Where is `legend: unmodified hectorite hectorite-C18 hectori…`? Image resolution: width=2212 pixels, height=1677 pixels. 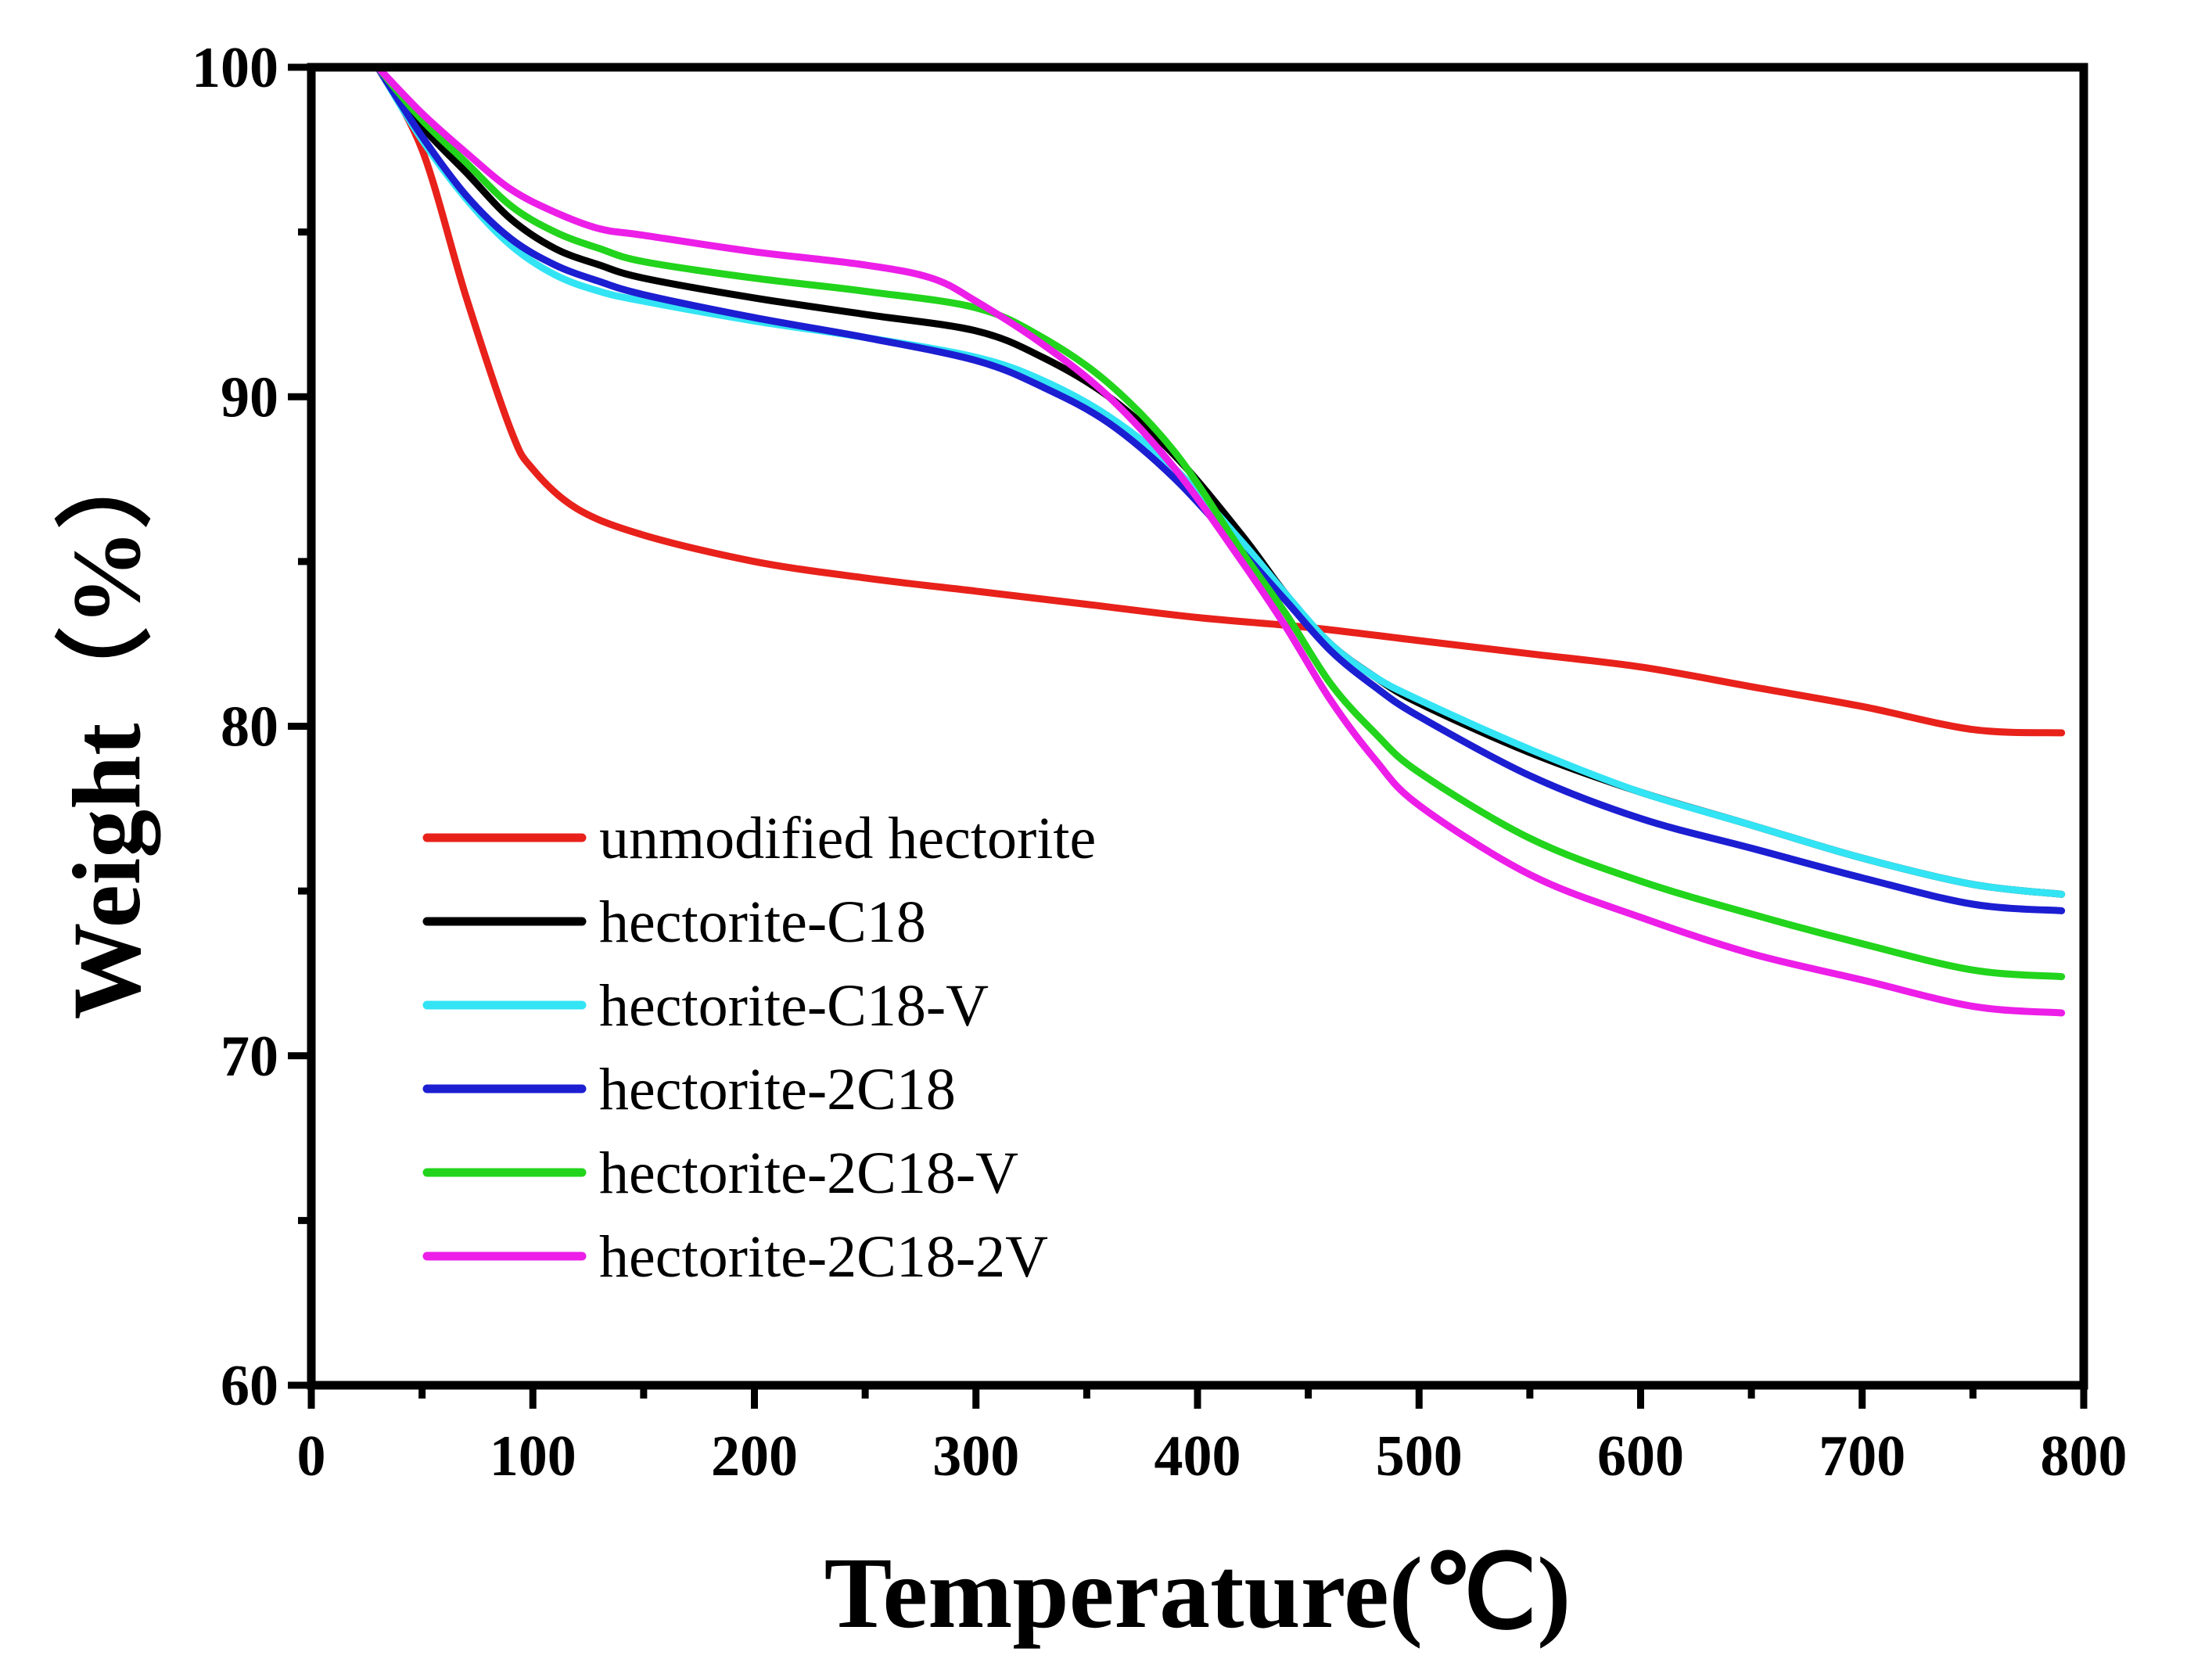
legend: unmodified hectorite hectorite-C18 hectori… is located at coordinates (759, 1048).